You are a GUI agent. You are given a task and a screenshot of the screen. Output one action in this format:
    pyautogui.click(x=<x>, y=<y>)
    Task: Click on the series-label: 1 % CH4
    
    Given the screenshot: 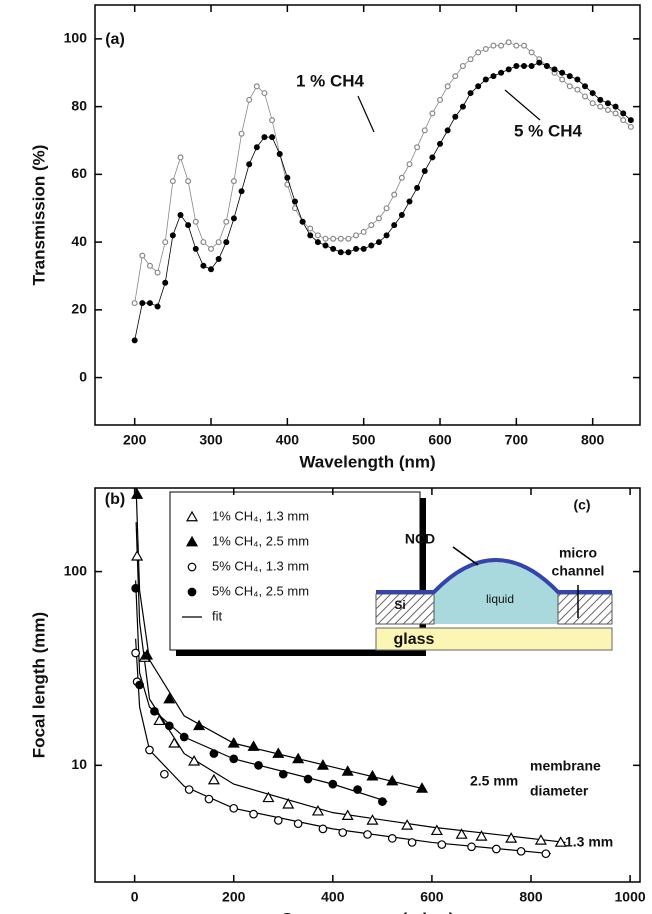 What is the action you would take?
    pyautogui.click(x=330, y=80)
    